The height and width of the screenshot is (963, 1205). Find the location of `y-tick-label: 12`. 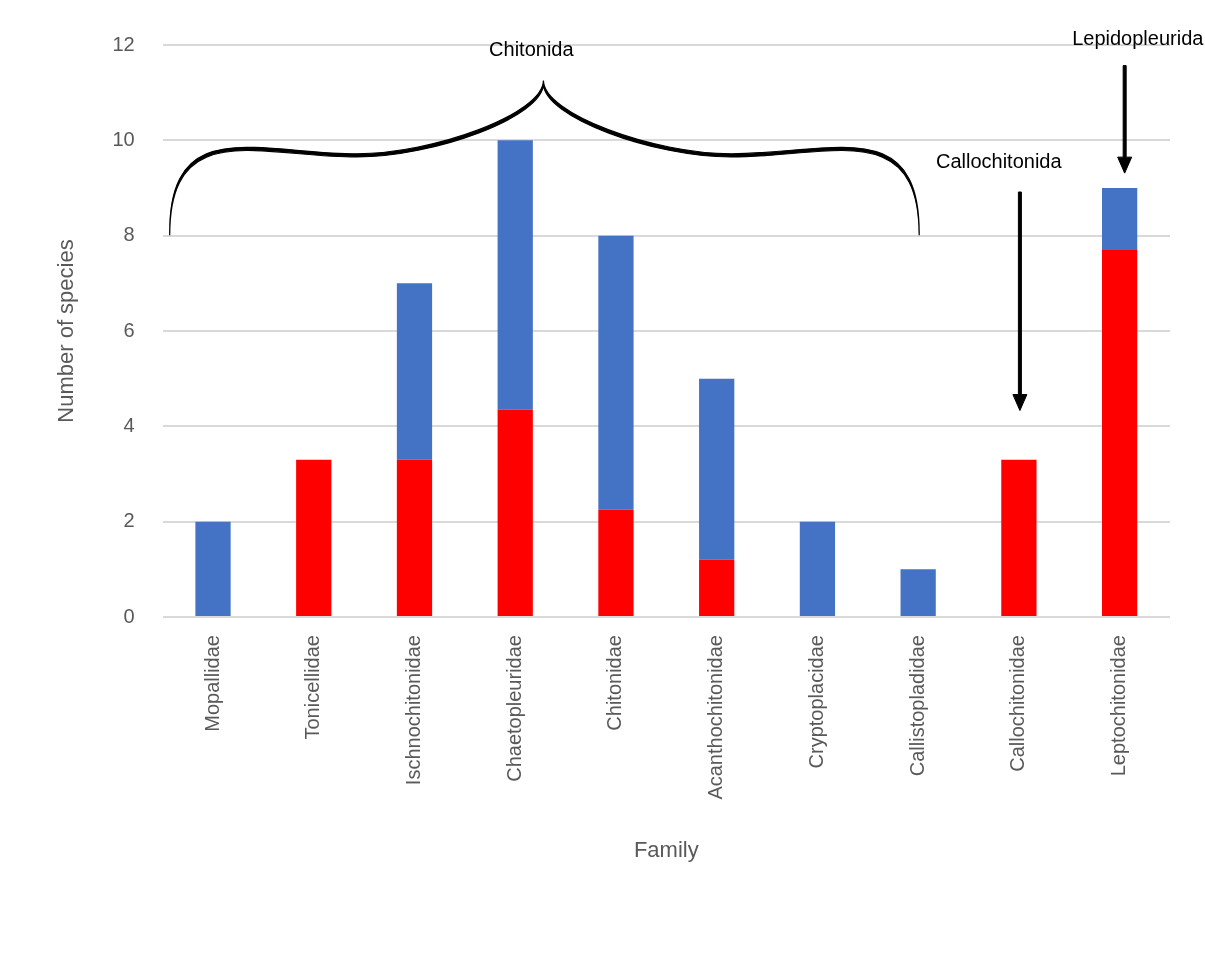

y-tick-label: 12 is located at coordinates (123, 43).